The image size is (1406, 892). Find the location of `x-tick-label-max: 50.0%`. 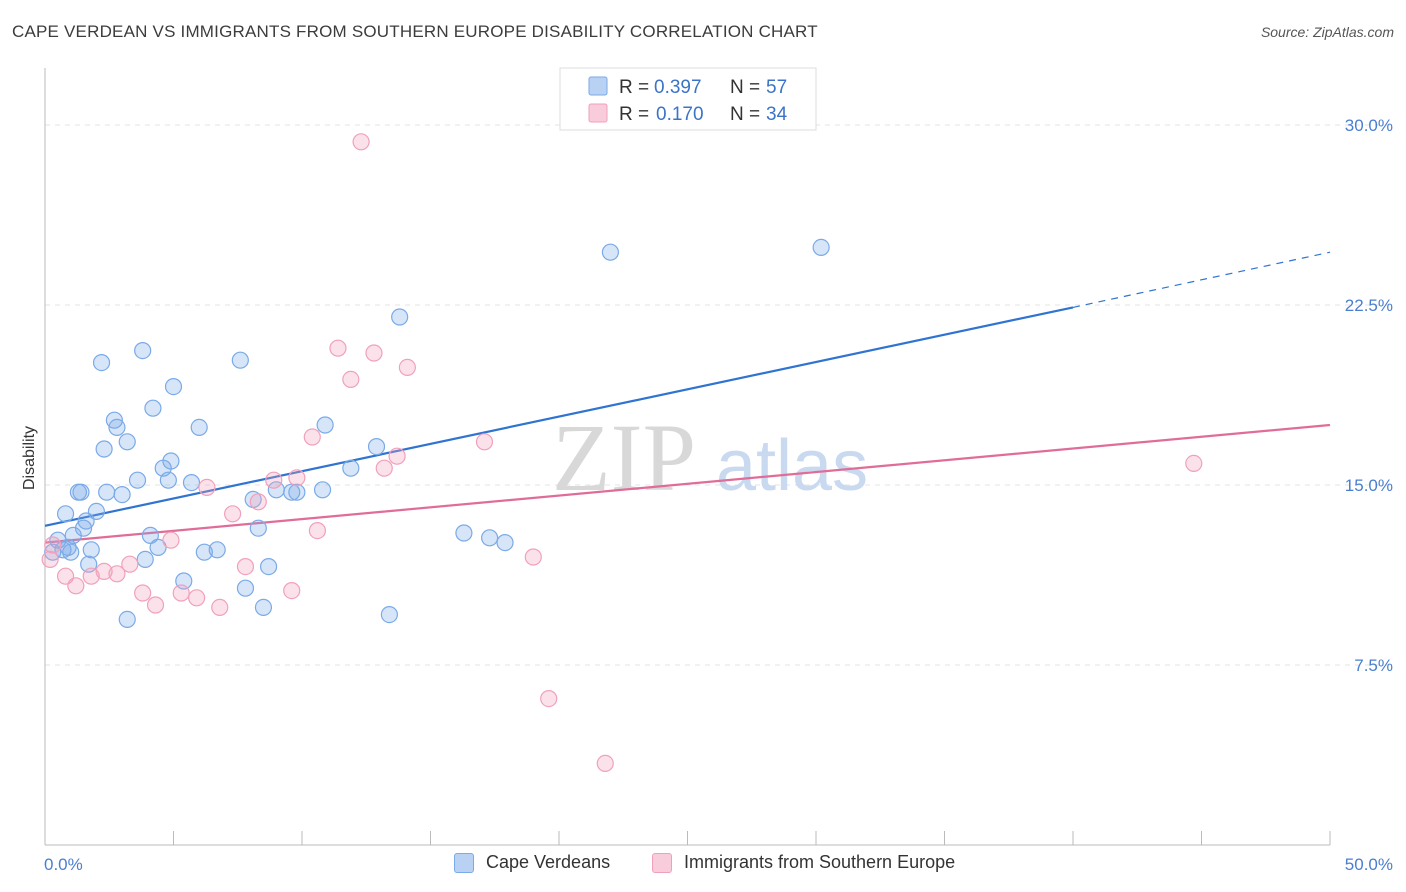

x-tick-label-max: 50.0% is located at coordinates (1369, 864).